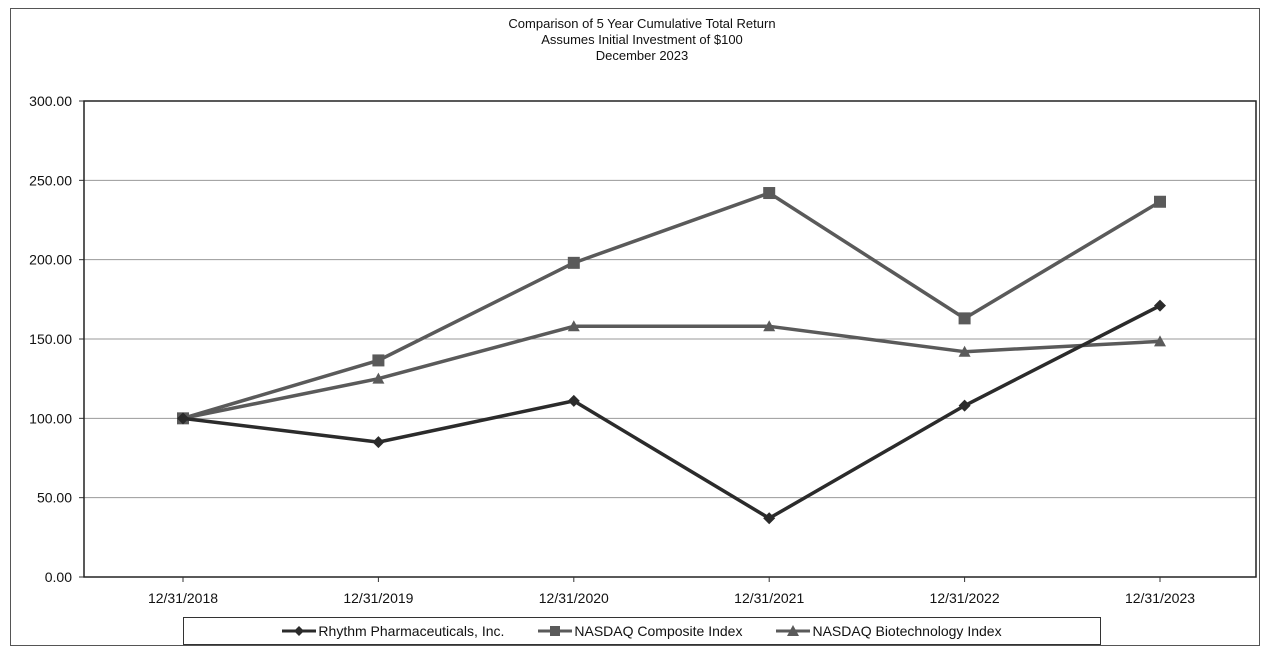 This screenshot has width=1264, height=648. I want to click on y-tick-label: 0.00, so click(58, 577).